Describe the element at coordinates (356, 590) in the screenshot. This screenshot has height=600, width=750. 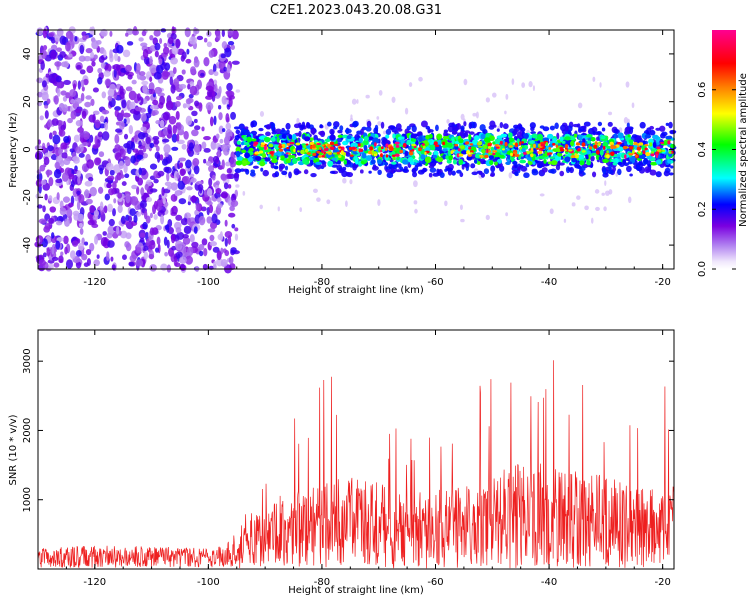
I see `snr-x-axis-label: Height of straight line (km)` at that location.